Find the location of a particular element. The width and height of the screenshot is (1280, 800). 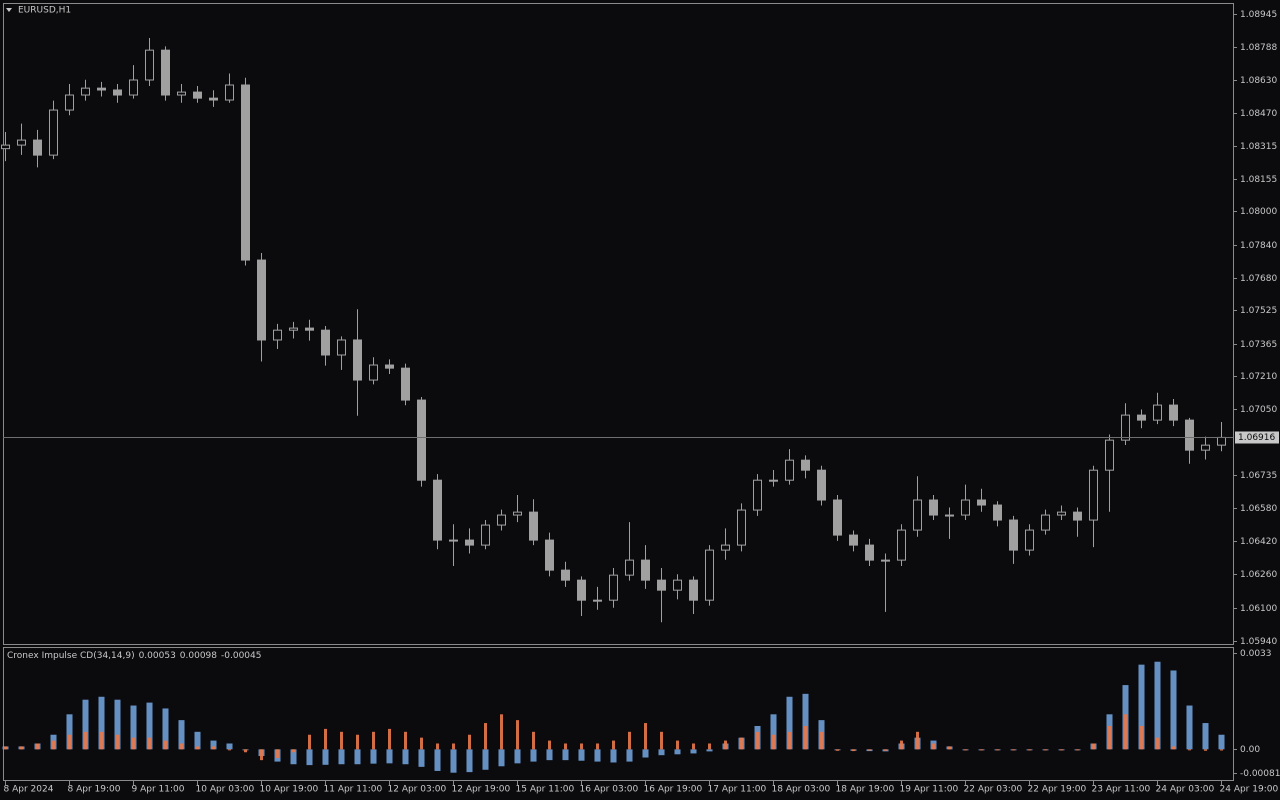

x-tick-label: 24 Apr 03:00 is located at coordinates (1185, 790).